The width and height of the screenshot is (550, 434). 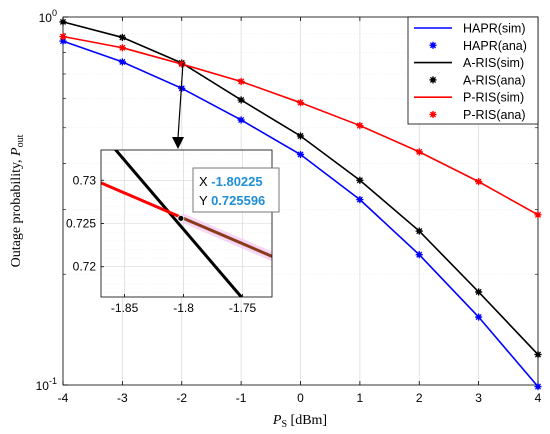 What do you see at coordinates (122, 398) in the screenshot?
I see `x-tick-label: -3` at bounding box center [122, 398].